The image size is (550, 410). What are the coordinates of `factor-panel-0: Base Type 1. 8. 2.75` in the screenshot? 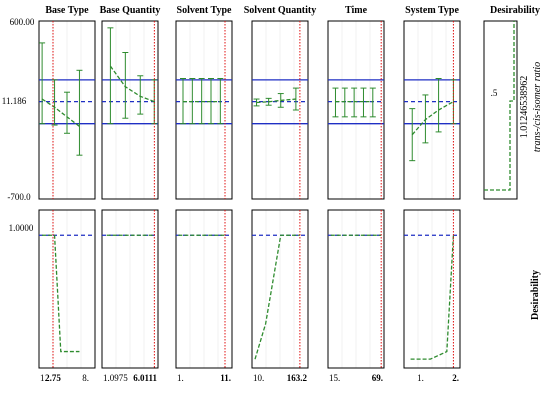 It's located at (67, 194).